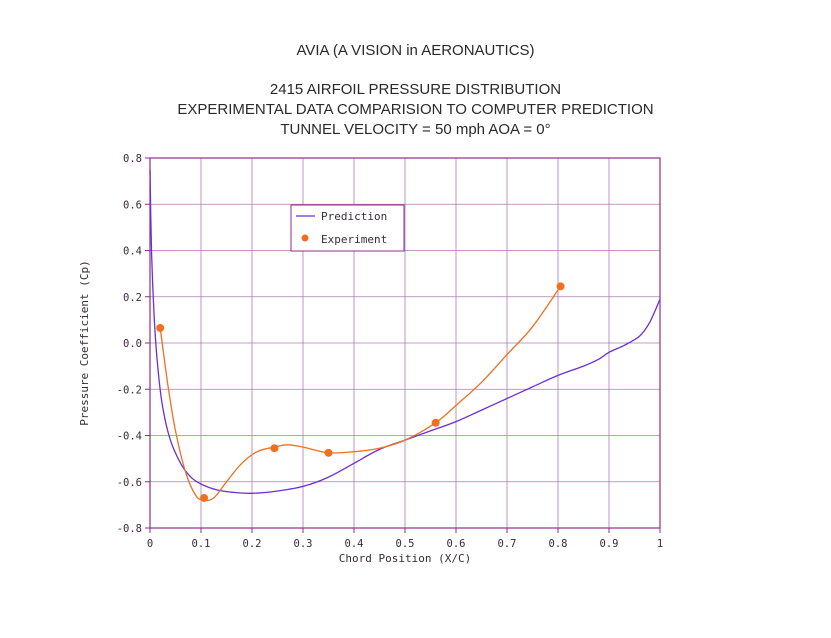 This screenshot has height=638, width=831. What do you see at coordinates (415, 50) in the screenshot?
I see `page-title: AVIA (A VISION in AERONAUTICS)` at bounding box center [415, 50].